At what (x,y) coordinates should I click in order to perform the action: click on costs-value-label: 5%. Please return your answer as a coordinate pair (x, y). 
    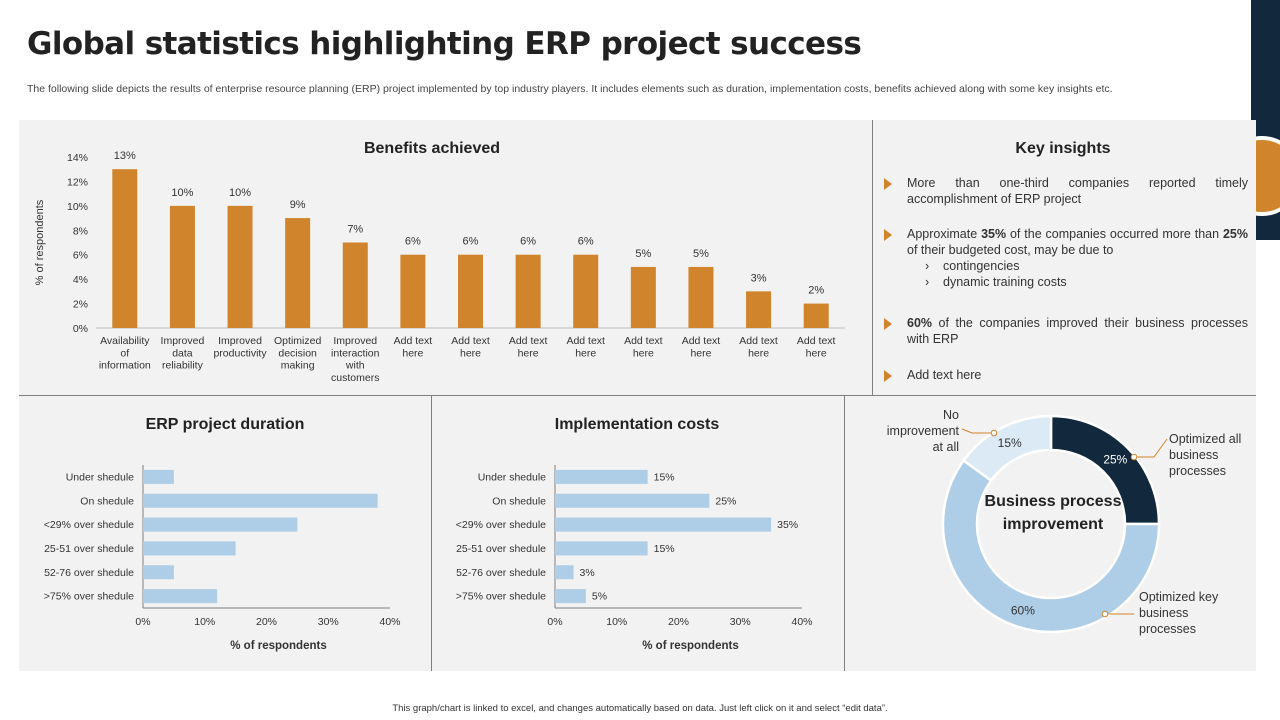
    Looking at the image, I should click on (599, 597).